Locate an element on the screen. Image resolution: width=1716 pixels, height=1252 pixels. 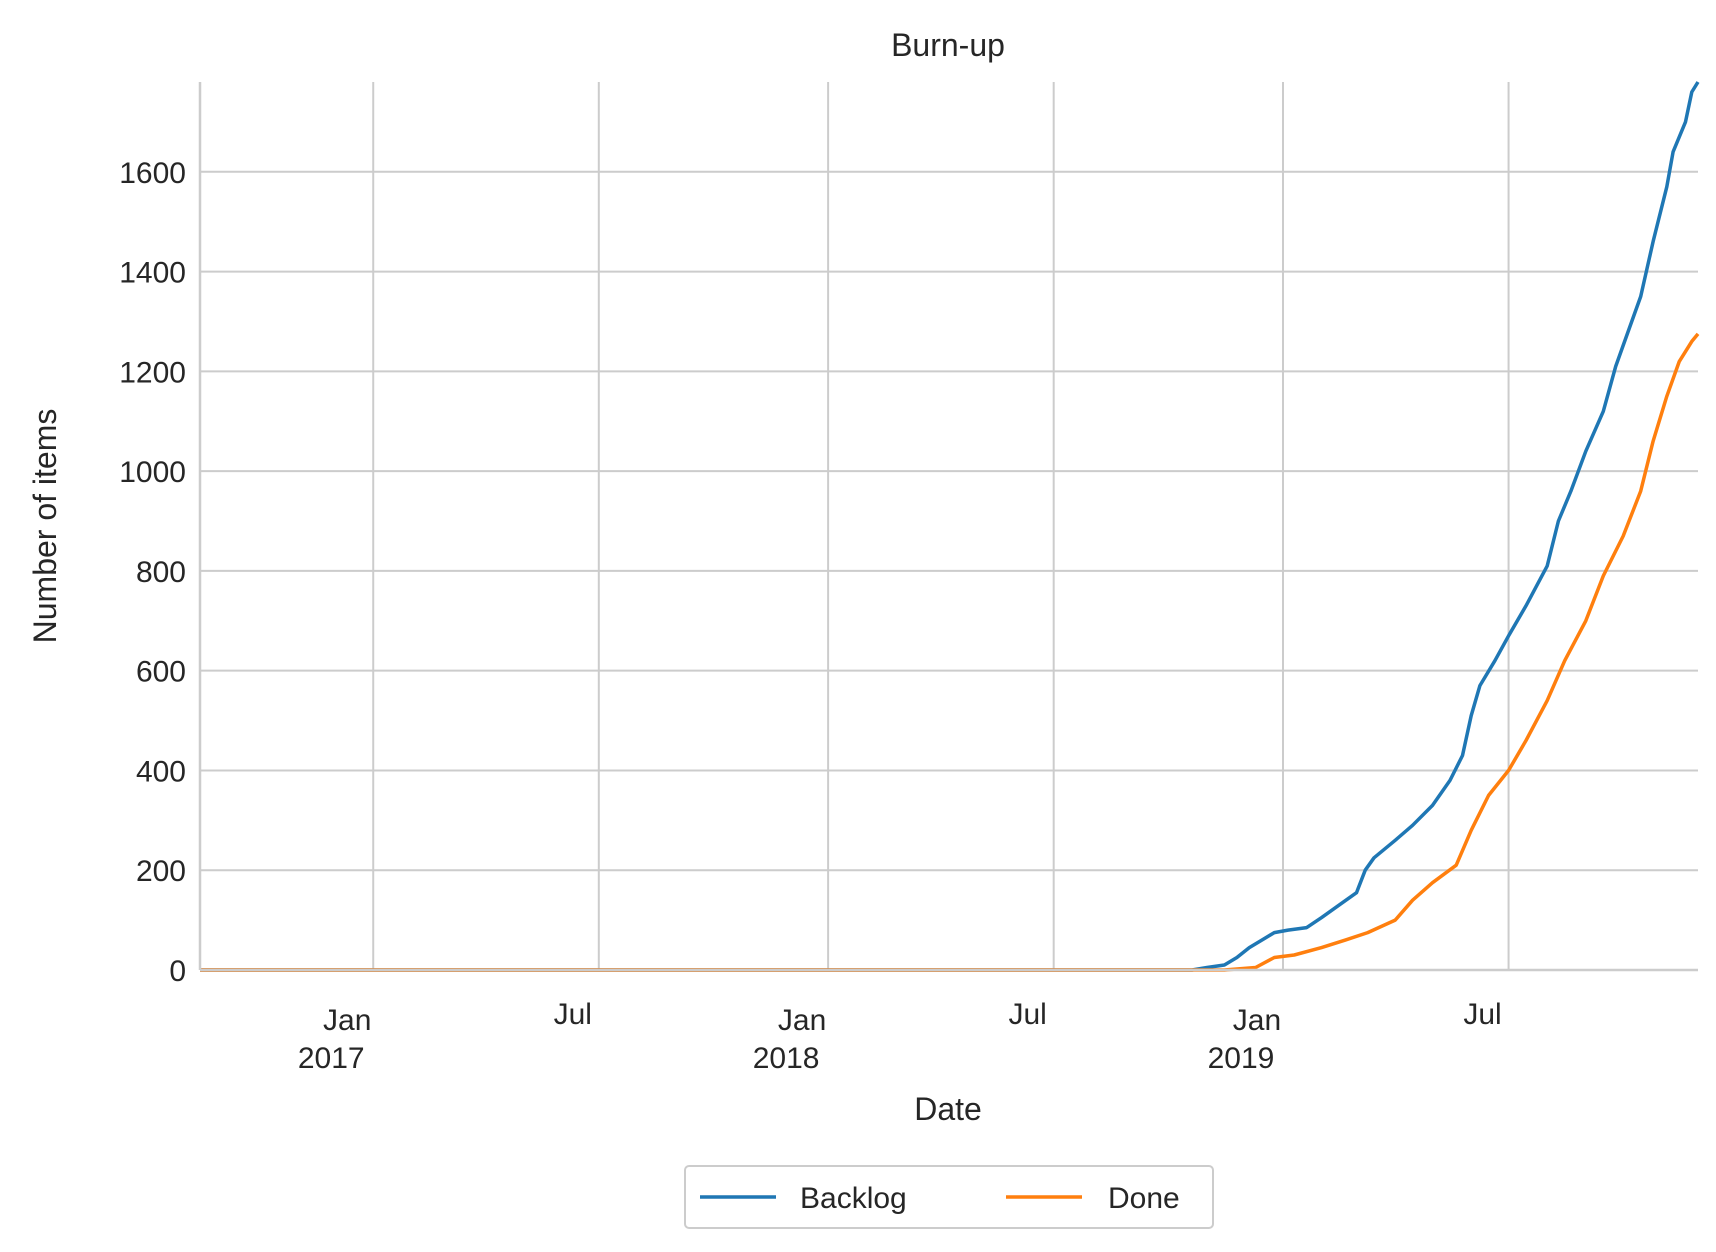
x-axis-label: Date is located at coordinates (948, 1109).